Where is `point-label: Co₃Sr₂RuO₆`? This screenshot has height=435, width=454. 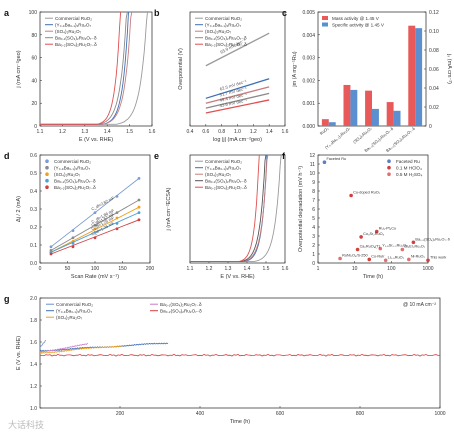
point-label: Co₃Sr₂RuO₆ is located at coordinates (373, 234).